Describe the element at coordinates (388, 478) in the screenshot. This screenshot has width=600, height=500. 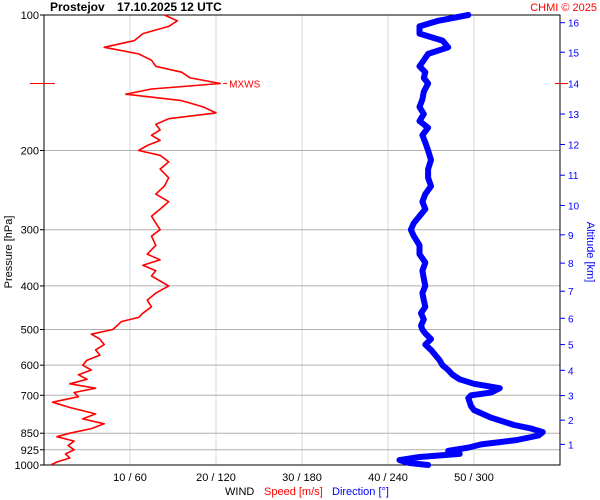
I see `x-tick-label: 40 / 240` at that location.